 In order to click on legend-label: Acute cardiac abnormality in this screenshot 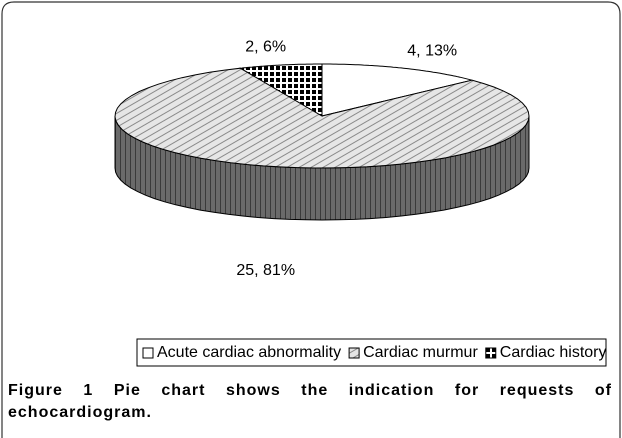, I will do `click(249, 352)`.